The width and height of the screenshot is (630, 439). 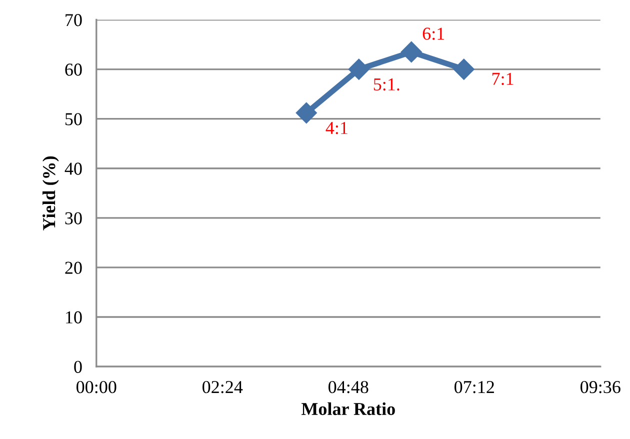 What do you see at coordinates (73, 70) in the screenshot?
I see `y-tick-label: 60` at bounding box center [73, 70].